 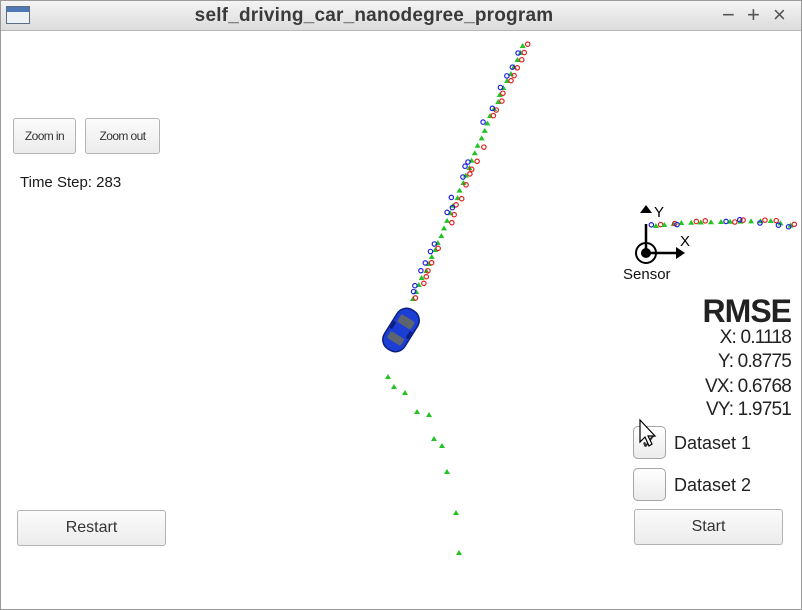 What do you see at coordinates (660, 234) in the screenshot?
I see `sensor-frame` at bounding box center [660, 234].